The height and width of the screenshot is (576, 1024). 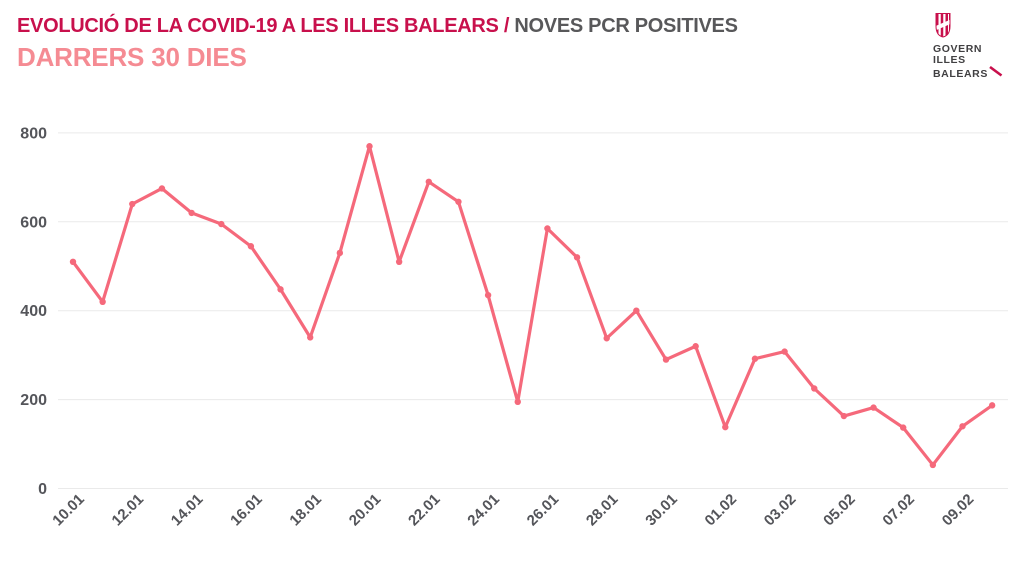 What do you see at coordinates (898, 510) in the screenshot?
I see `x-axis-tick-label: 07.02` at bounding box center [898, 510].